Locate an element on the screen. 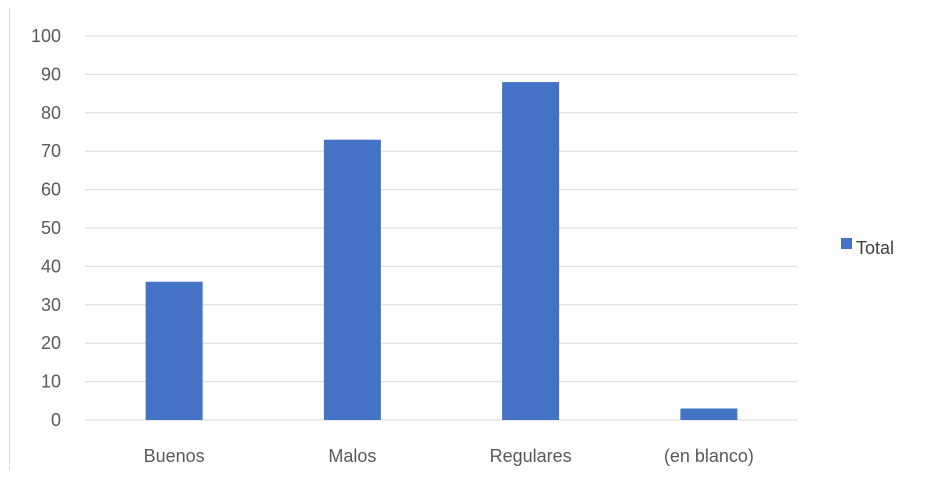 This screenshot has height=477, width=926. bar-malos is located at coordinates (352, 279).